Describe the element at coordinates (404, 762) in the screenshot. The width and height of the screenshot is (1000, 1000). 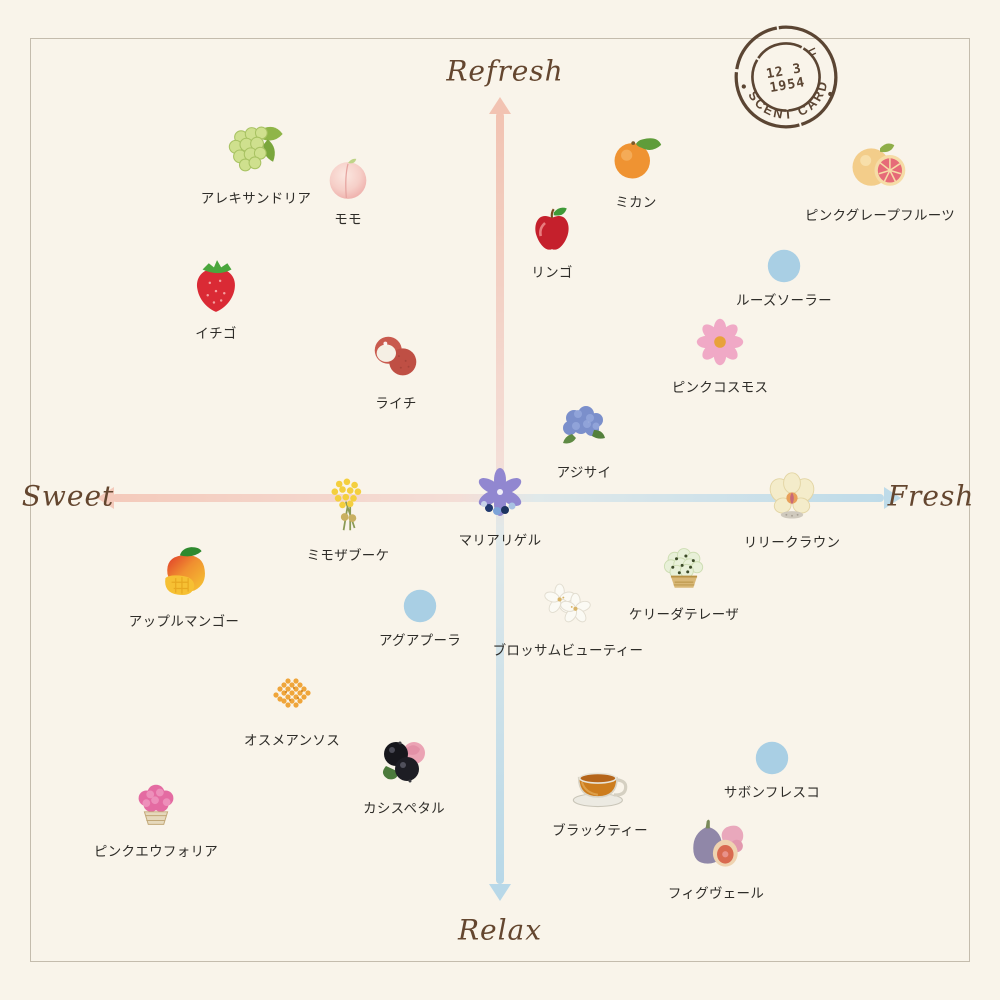
I see `cassis-icon` at that location.